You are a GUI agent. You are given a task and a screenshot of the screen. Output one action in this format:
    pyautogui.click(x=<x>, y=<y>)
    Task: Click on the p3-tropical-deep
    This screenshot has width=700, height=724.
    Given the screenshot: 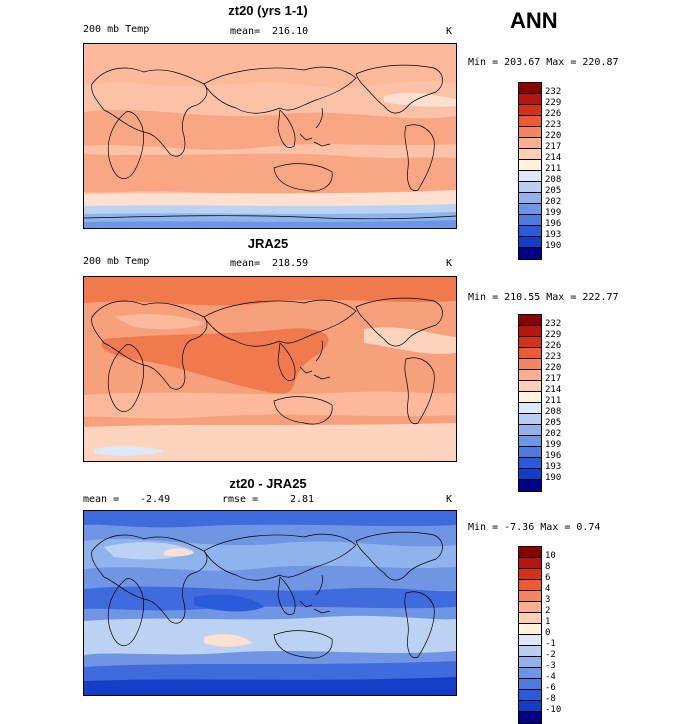 What is the action you would take?
    pyautogui.click(x=270, y=598)
    